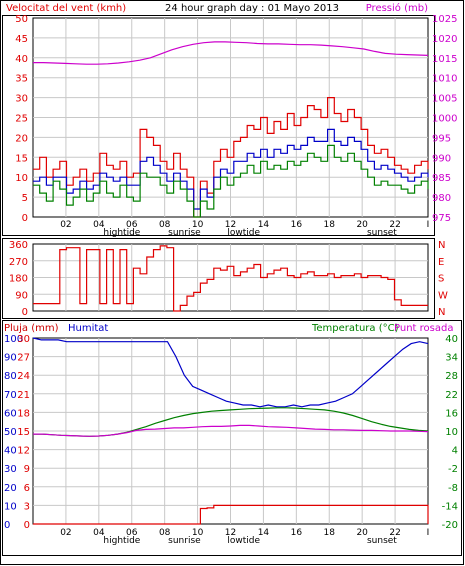 The image size is (465, 566). Describe the element at coordinates (23, 358) in the screenshot. I see `rain-tick-label: 27` at that location.